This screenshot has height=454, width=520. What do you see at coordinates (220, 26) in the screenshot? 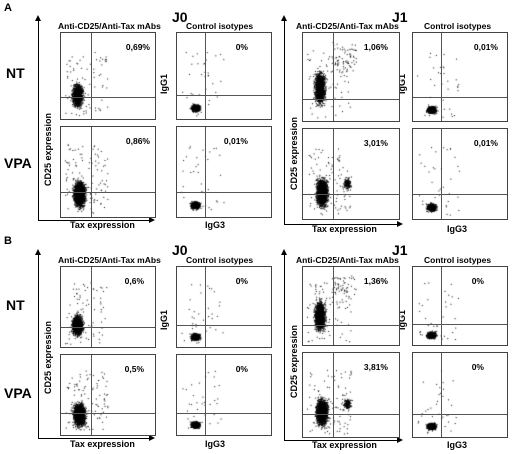
I see `col-header-a-j0-isotype: Control isotypes` at bounding box center [220, 26].